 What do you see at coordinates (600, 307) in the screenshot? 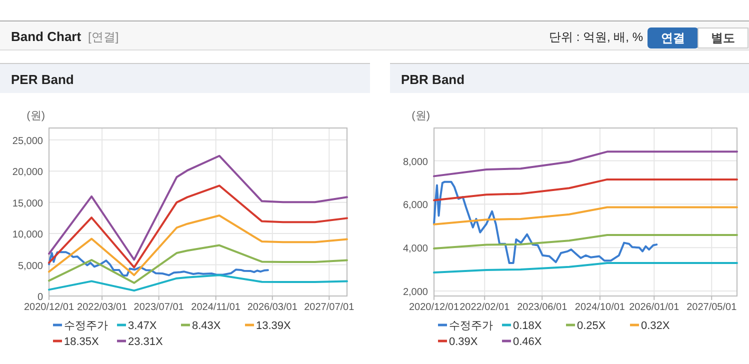
I see `x-tick-label: 2024/10/01` at bounding box center [600, 307].